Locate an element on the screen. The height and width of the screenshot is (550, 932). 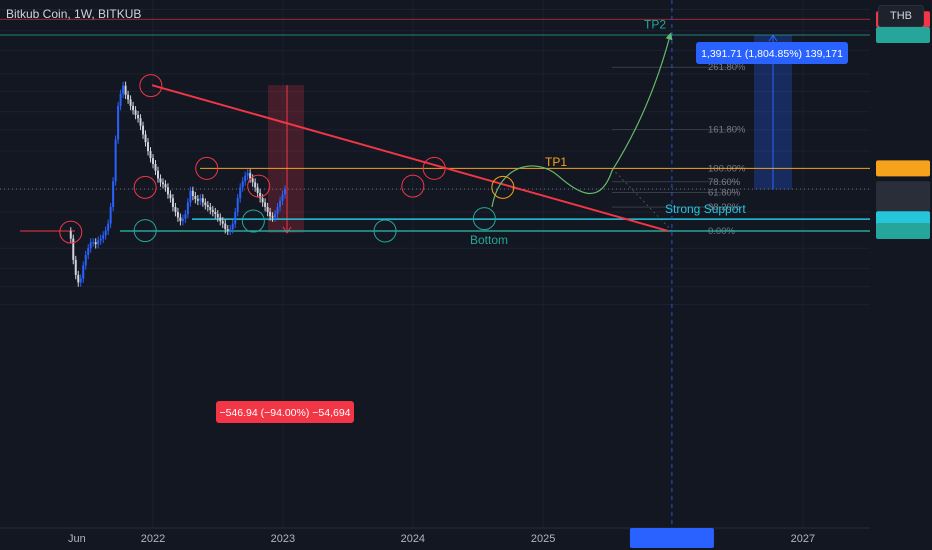
projection-curve is located at coordinates (582, 120).